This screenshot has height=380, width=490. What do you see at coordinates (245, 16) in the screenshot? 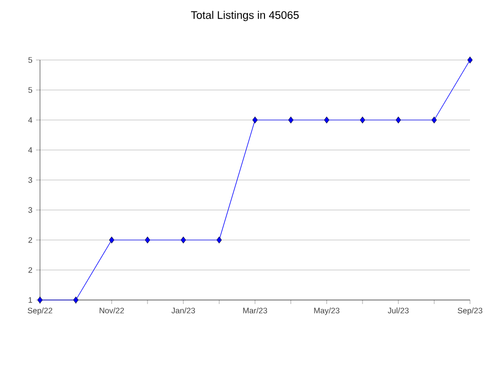
I see `chart-title: Total Listings in 45065` at bounding box center [245, 16].